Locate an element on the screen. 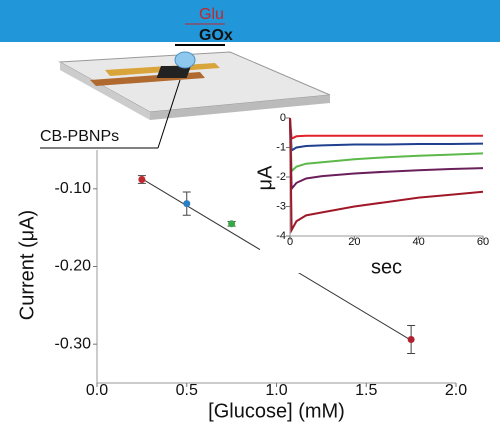 This screenshot has width=500, height=432. y-axis-label: μA is located at coordinates (265, 178).